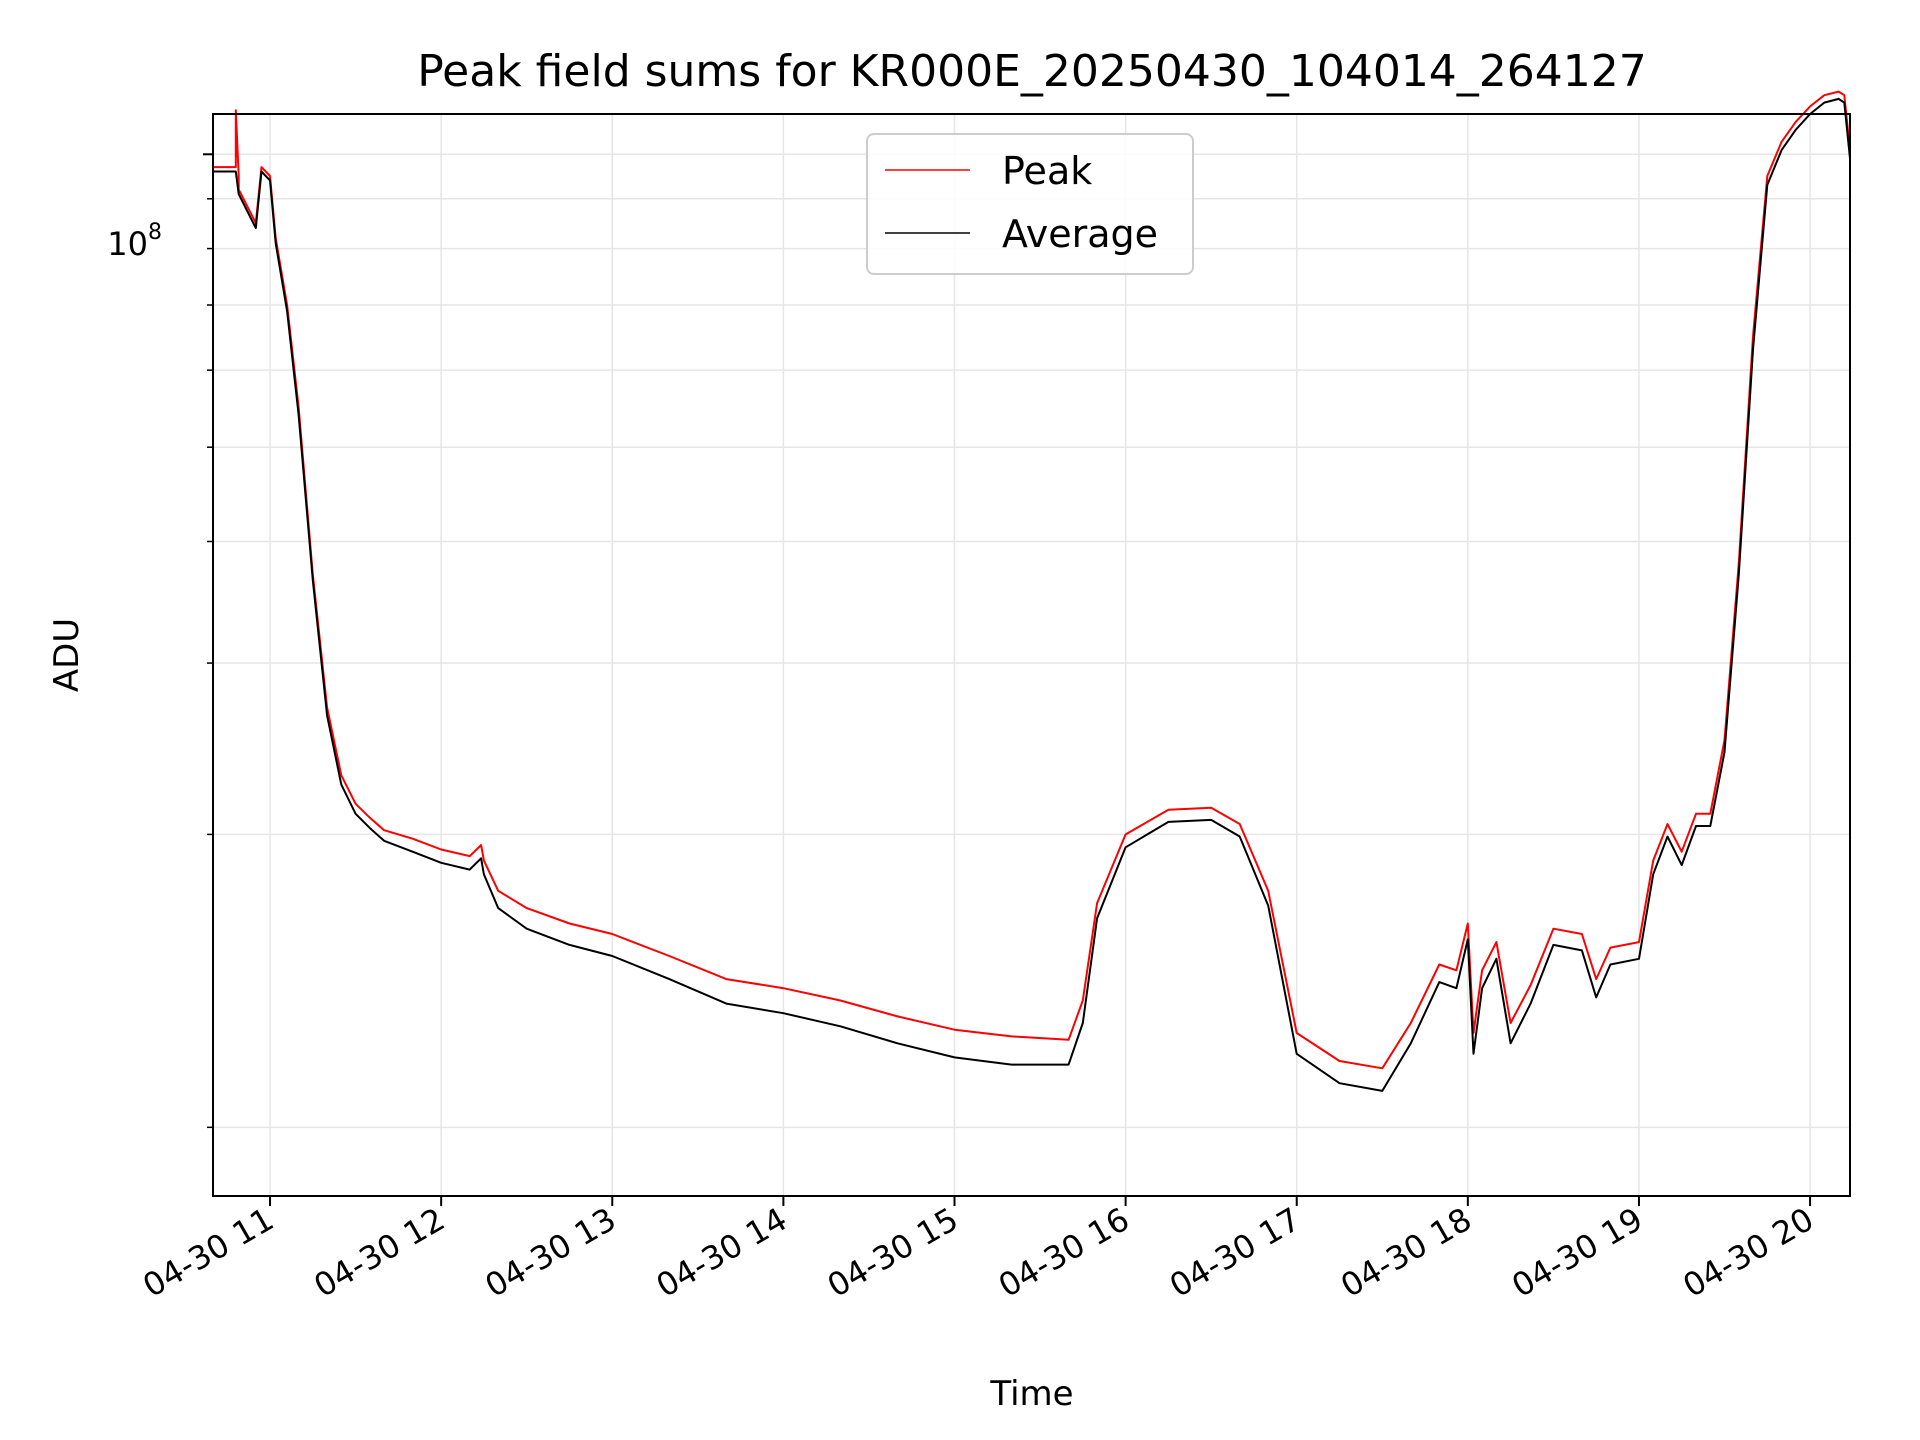 The image size is (1920, 1440). I want to click on legend-average-label: Average, so click(1080, 234).